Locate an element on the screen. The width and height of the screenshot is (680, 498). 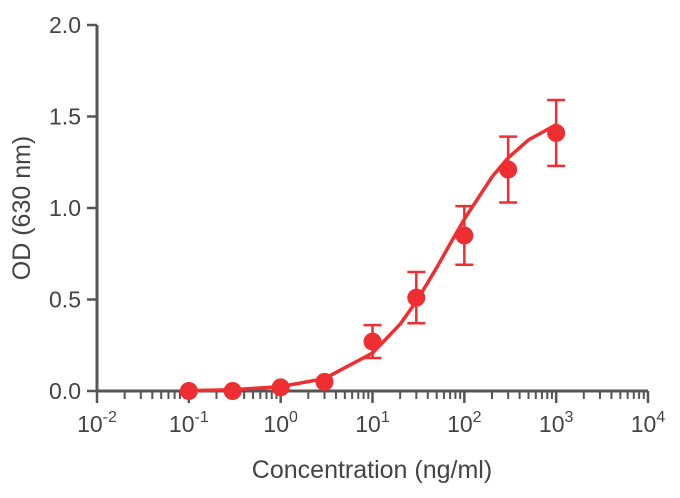
y-tick-label: 1.0 is located at coordinates (65, 208).